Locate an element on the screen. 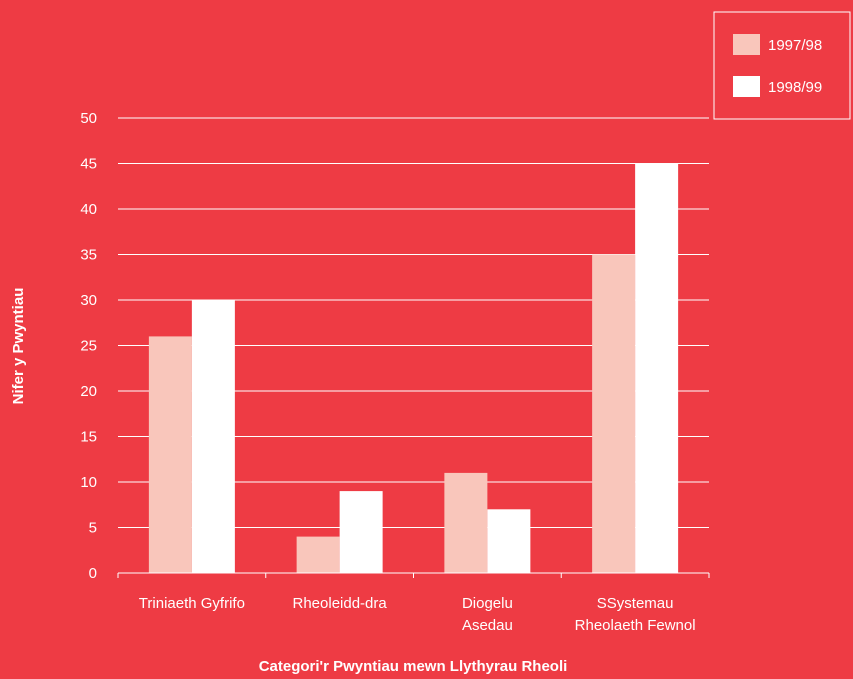 The image size is (853, 679). legend-box is located at coordinates (782, 65).